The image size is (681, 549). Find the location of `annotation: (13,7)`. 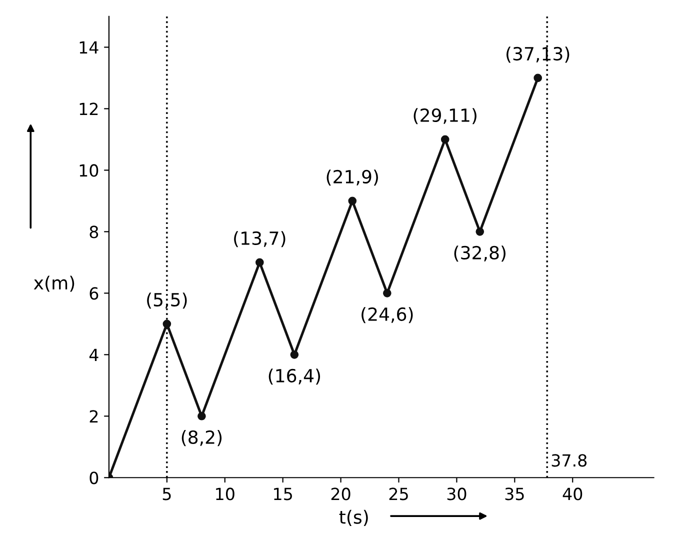

annotation: (13,7) is located at coordinates (260, 239).